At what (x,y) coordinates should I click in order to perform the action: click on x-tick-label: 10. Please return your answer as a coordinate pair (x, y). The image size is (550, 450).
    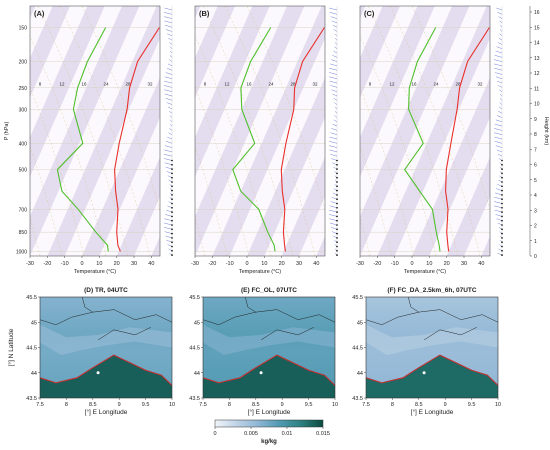
    Looking at the image, I should click on (429, 264).